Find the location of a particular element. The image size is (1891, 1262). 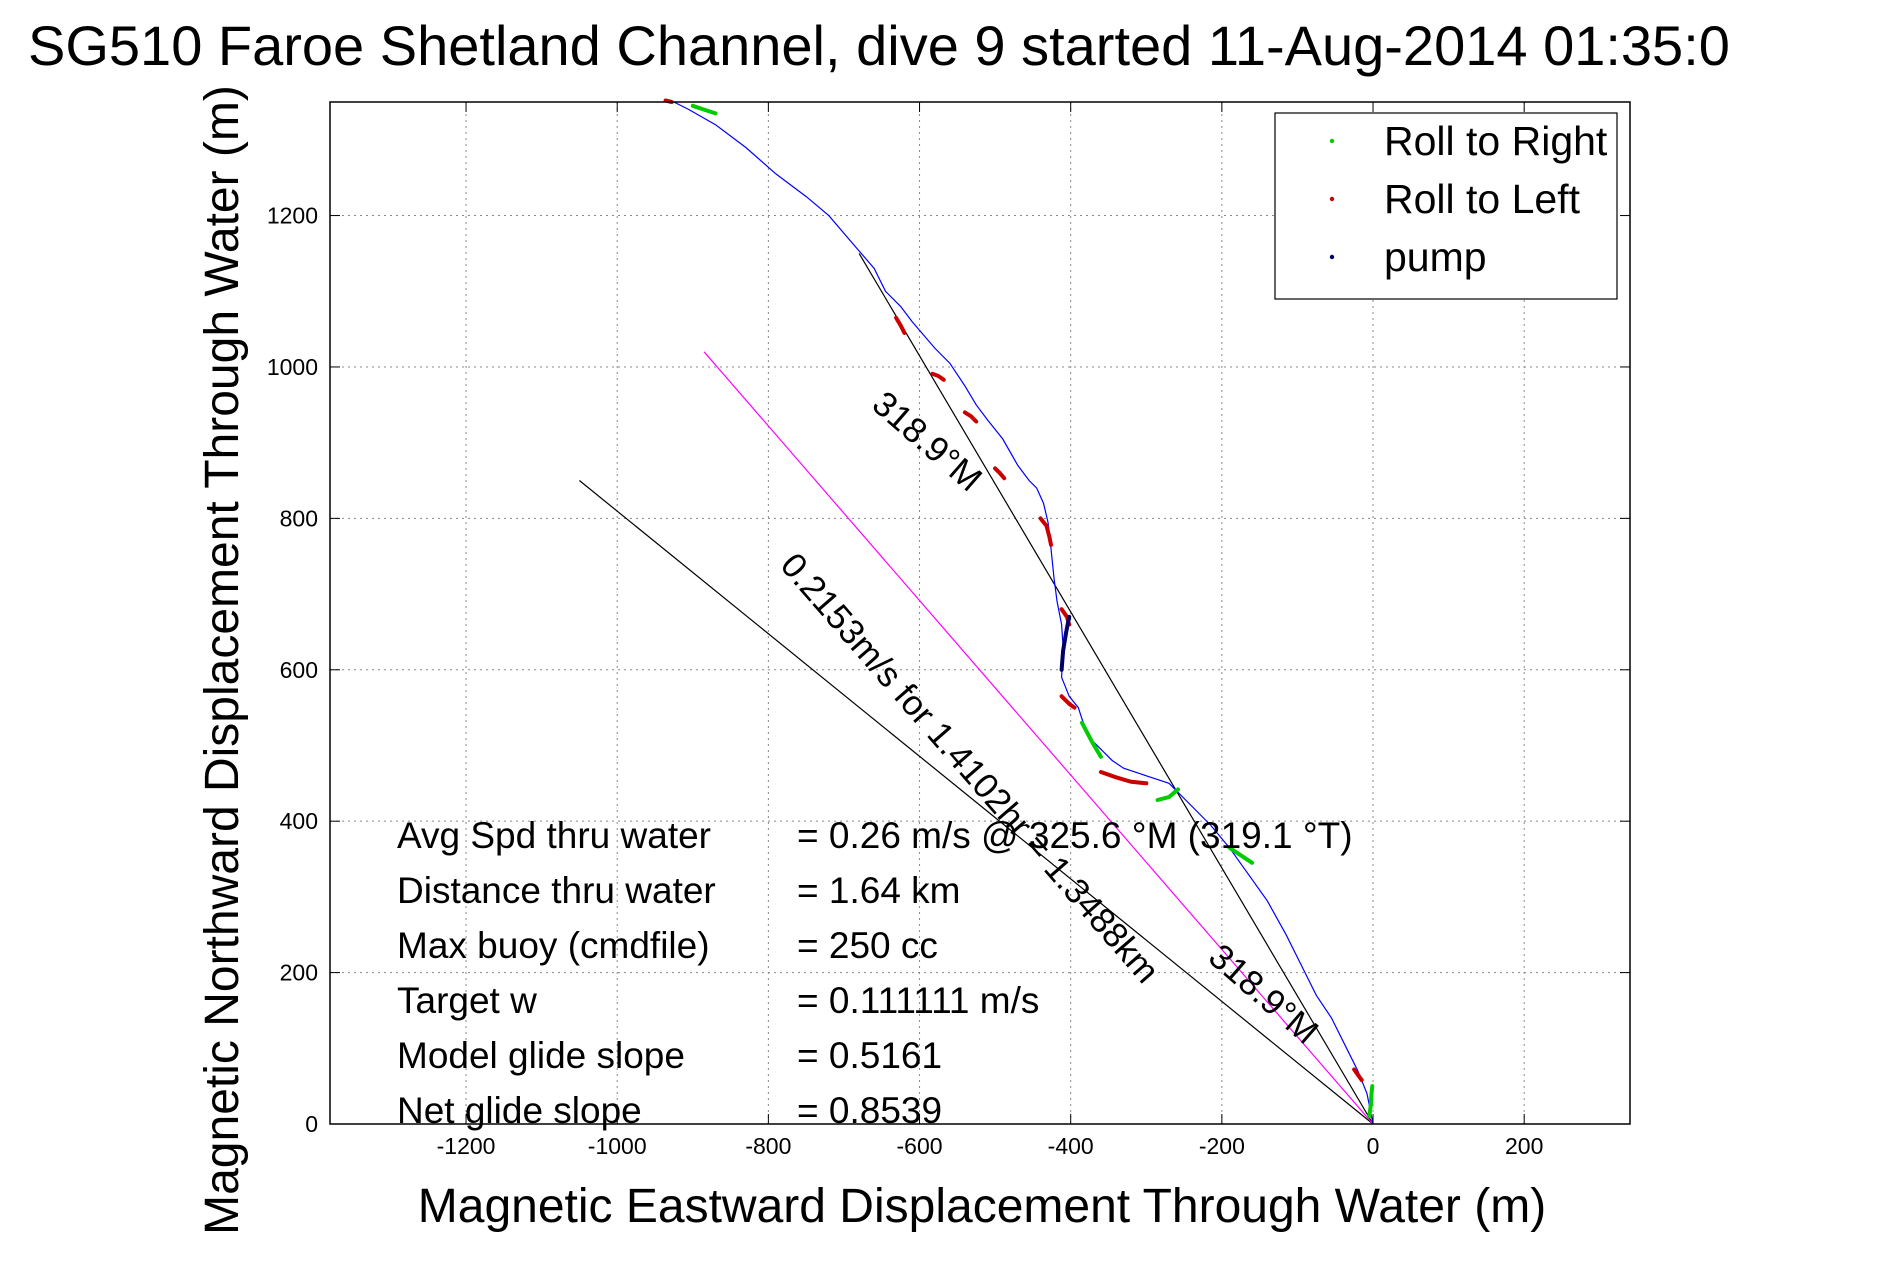

x-tick-label: -1000 is located at coordinates (617, 1146).